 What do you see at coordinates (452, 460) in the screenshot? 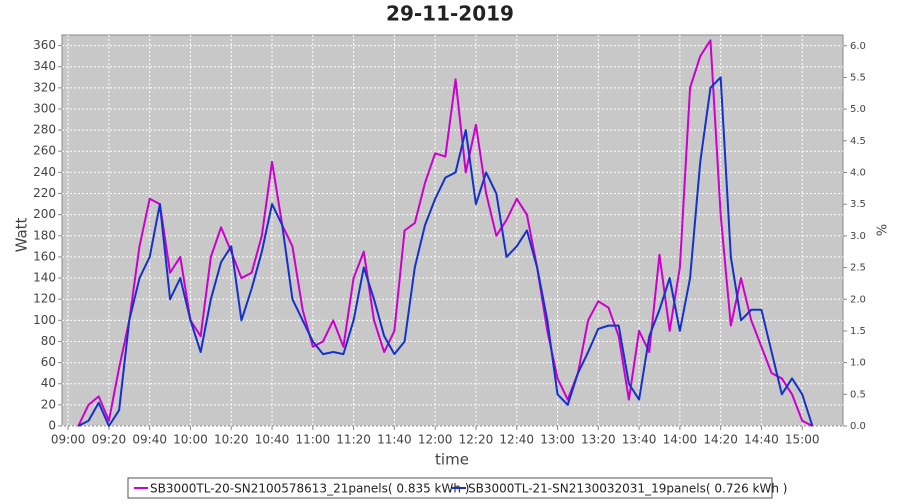
I see `x-axis-label: time` at bounding box center [452, 460].